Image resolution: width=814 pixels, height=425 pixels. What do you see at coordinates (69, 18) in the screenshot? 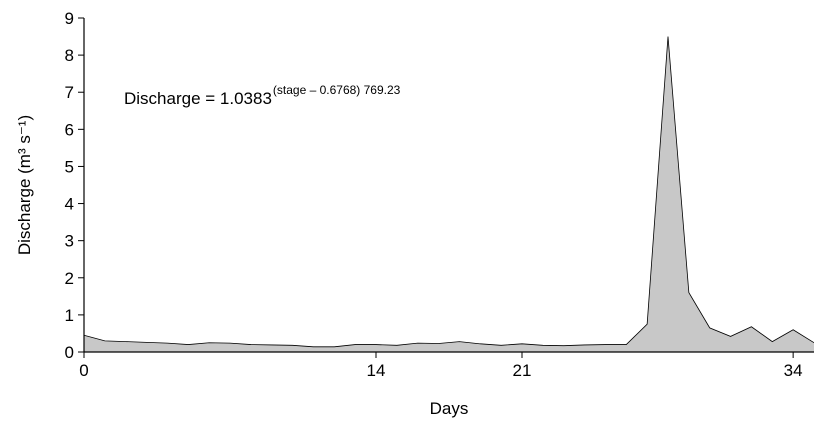
I see `y-tick-label: 9` at bounding box center [69, 18].